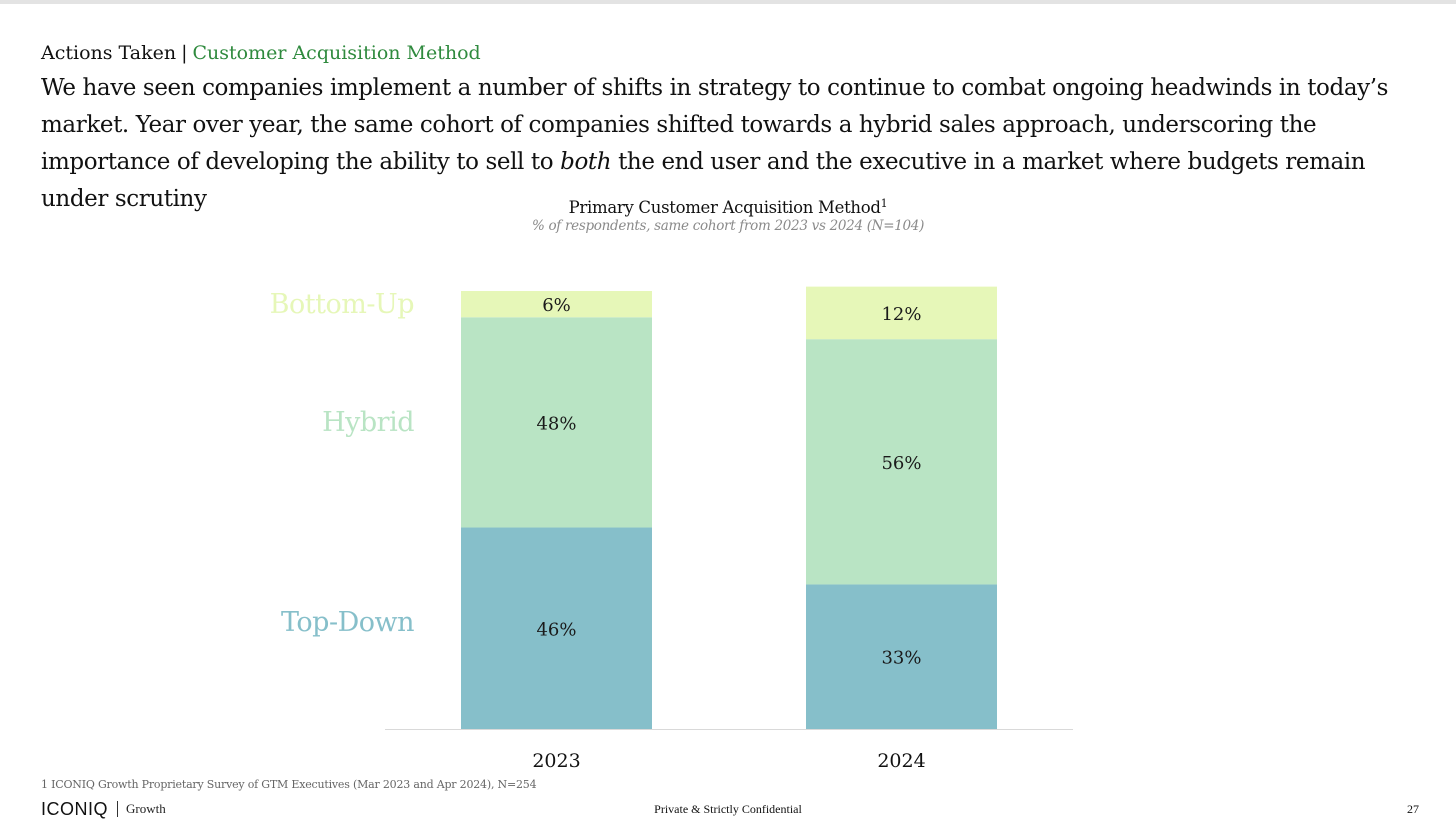 This screenshot has width=1456, height=832. I want to click on data-label-bottom-up-2024: 12%, so click(901, 314).